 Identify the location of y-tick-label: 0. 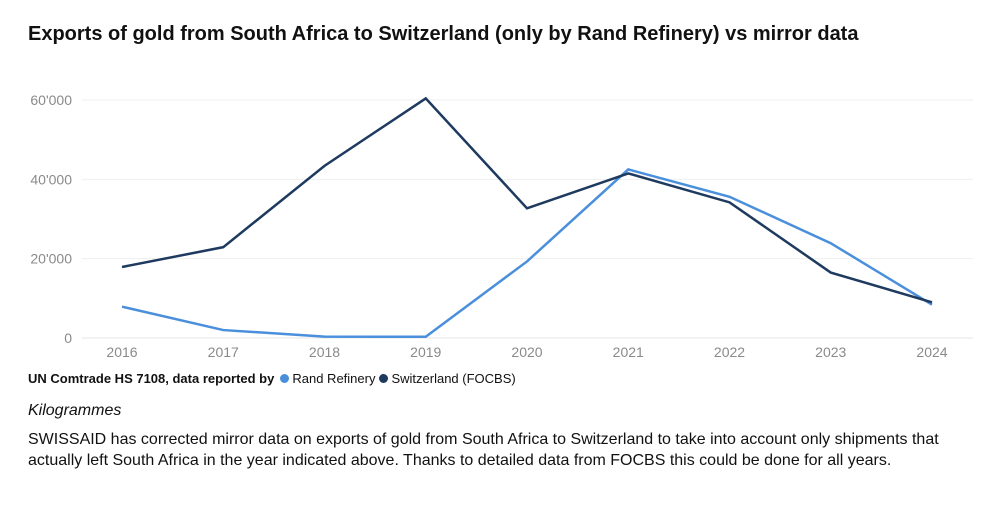
(68, 338).